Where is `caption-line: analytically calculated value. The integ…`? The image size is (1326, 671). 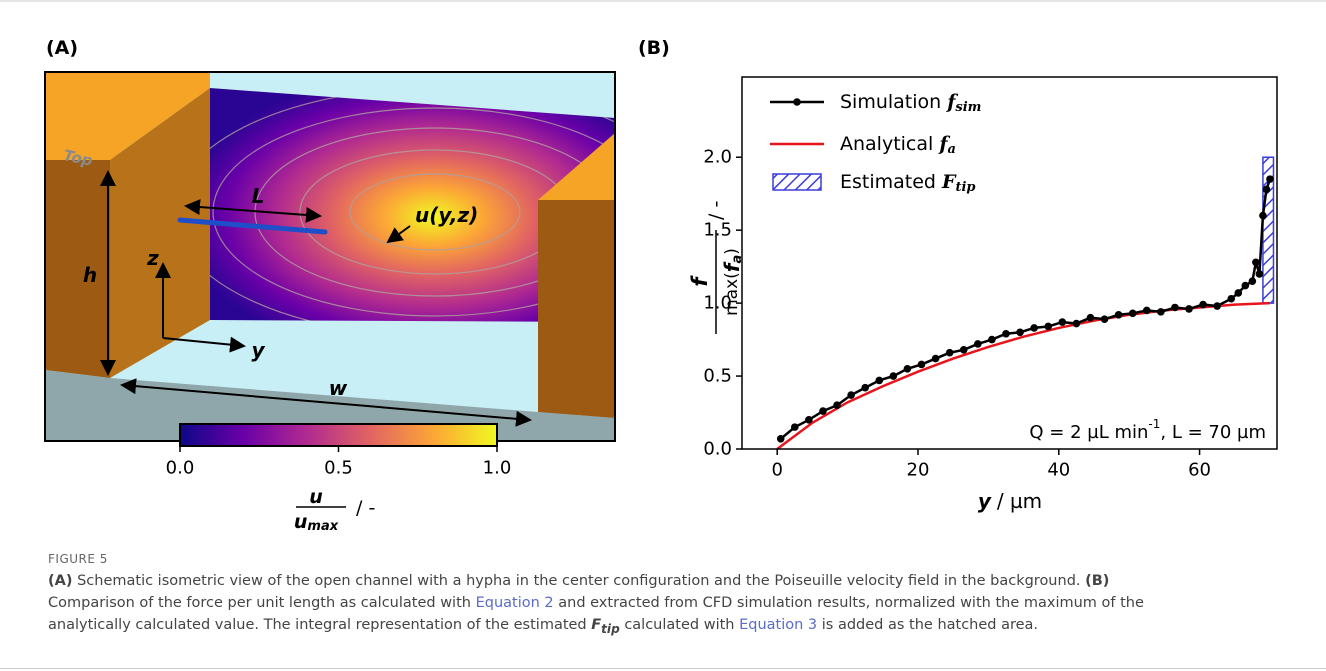 caption-line: analytically calculated value. The integ… is located at coordinates (596, 627).